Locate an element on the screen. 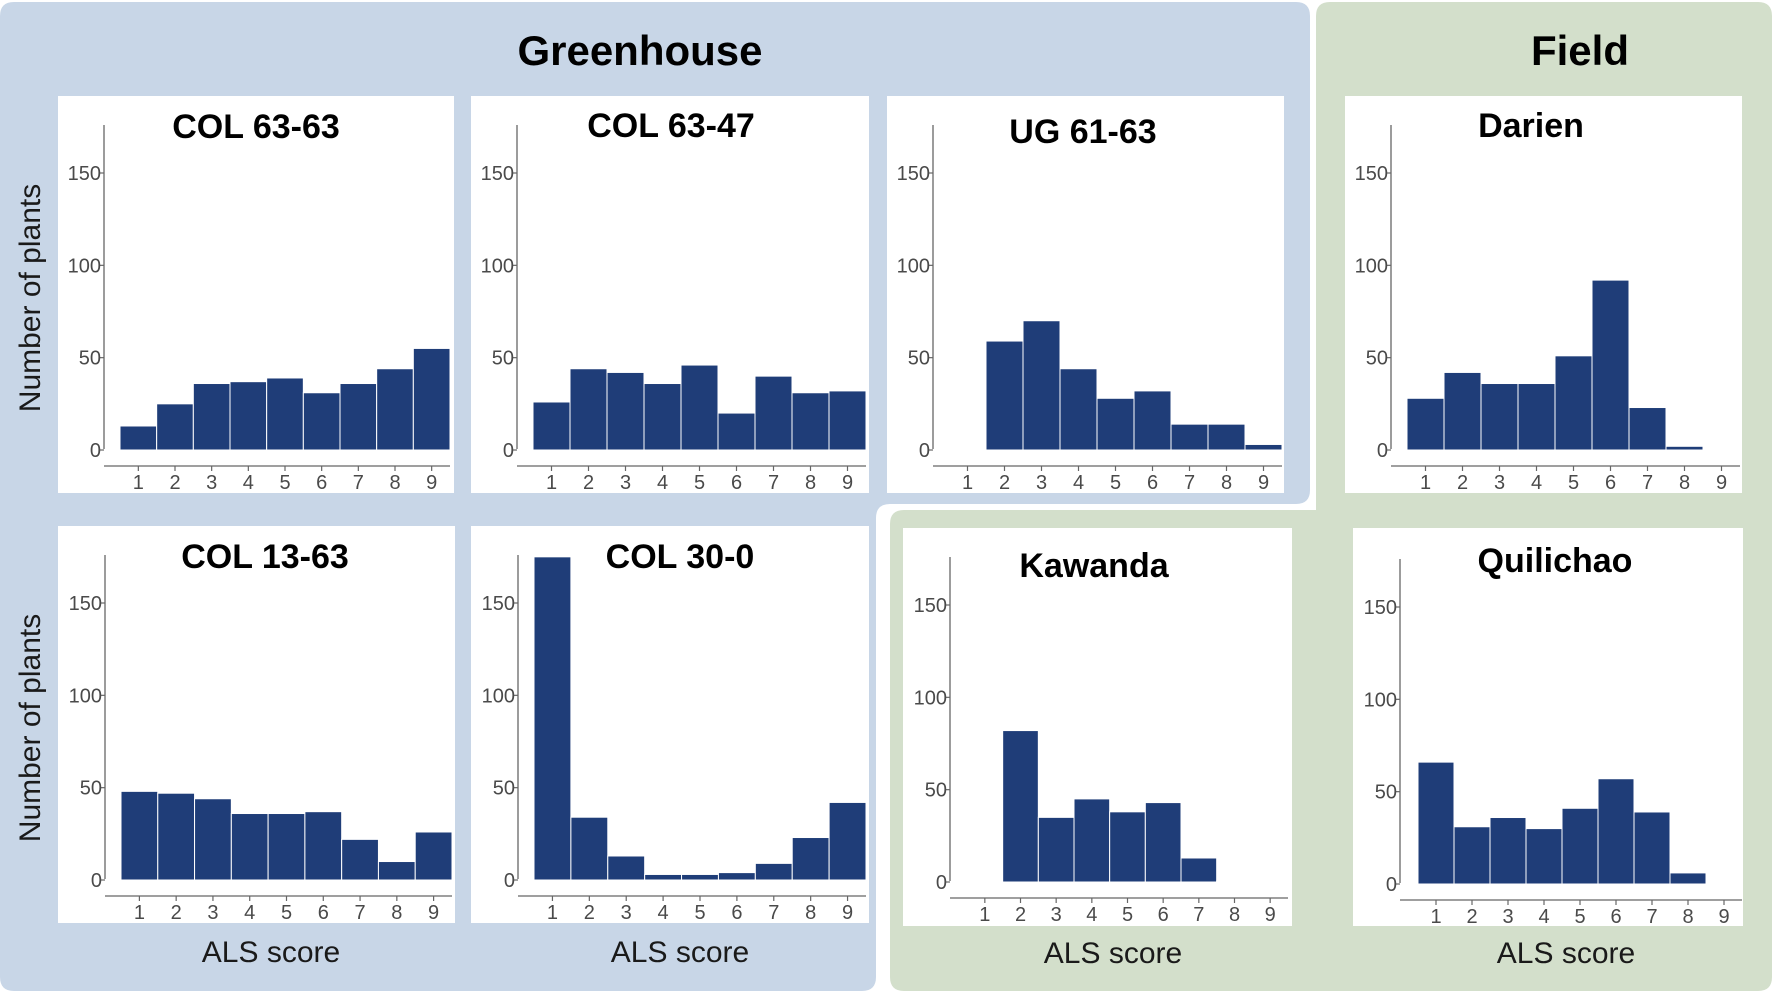 The width and height of the screenshot is (1772, 993). chart-title: COL 63-63 is located at coordinates (256, 127).